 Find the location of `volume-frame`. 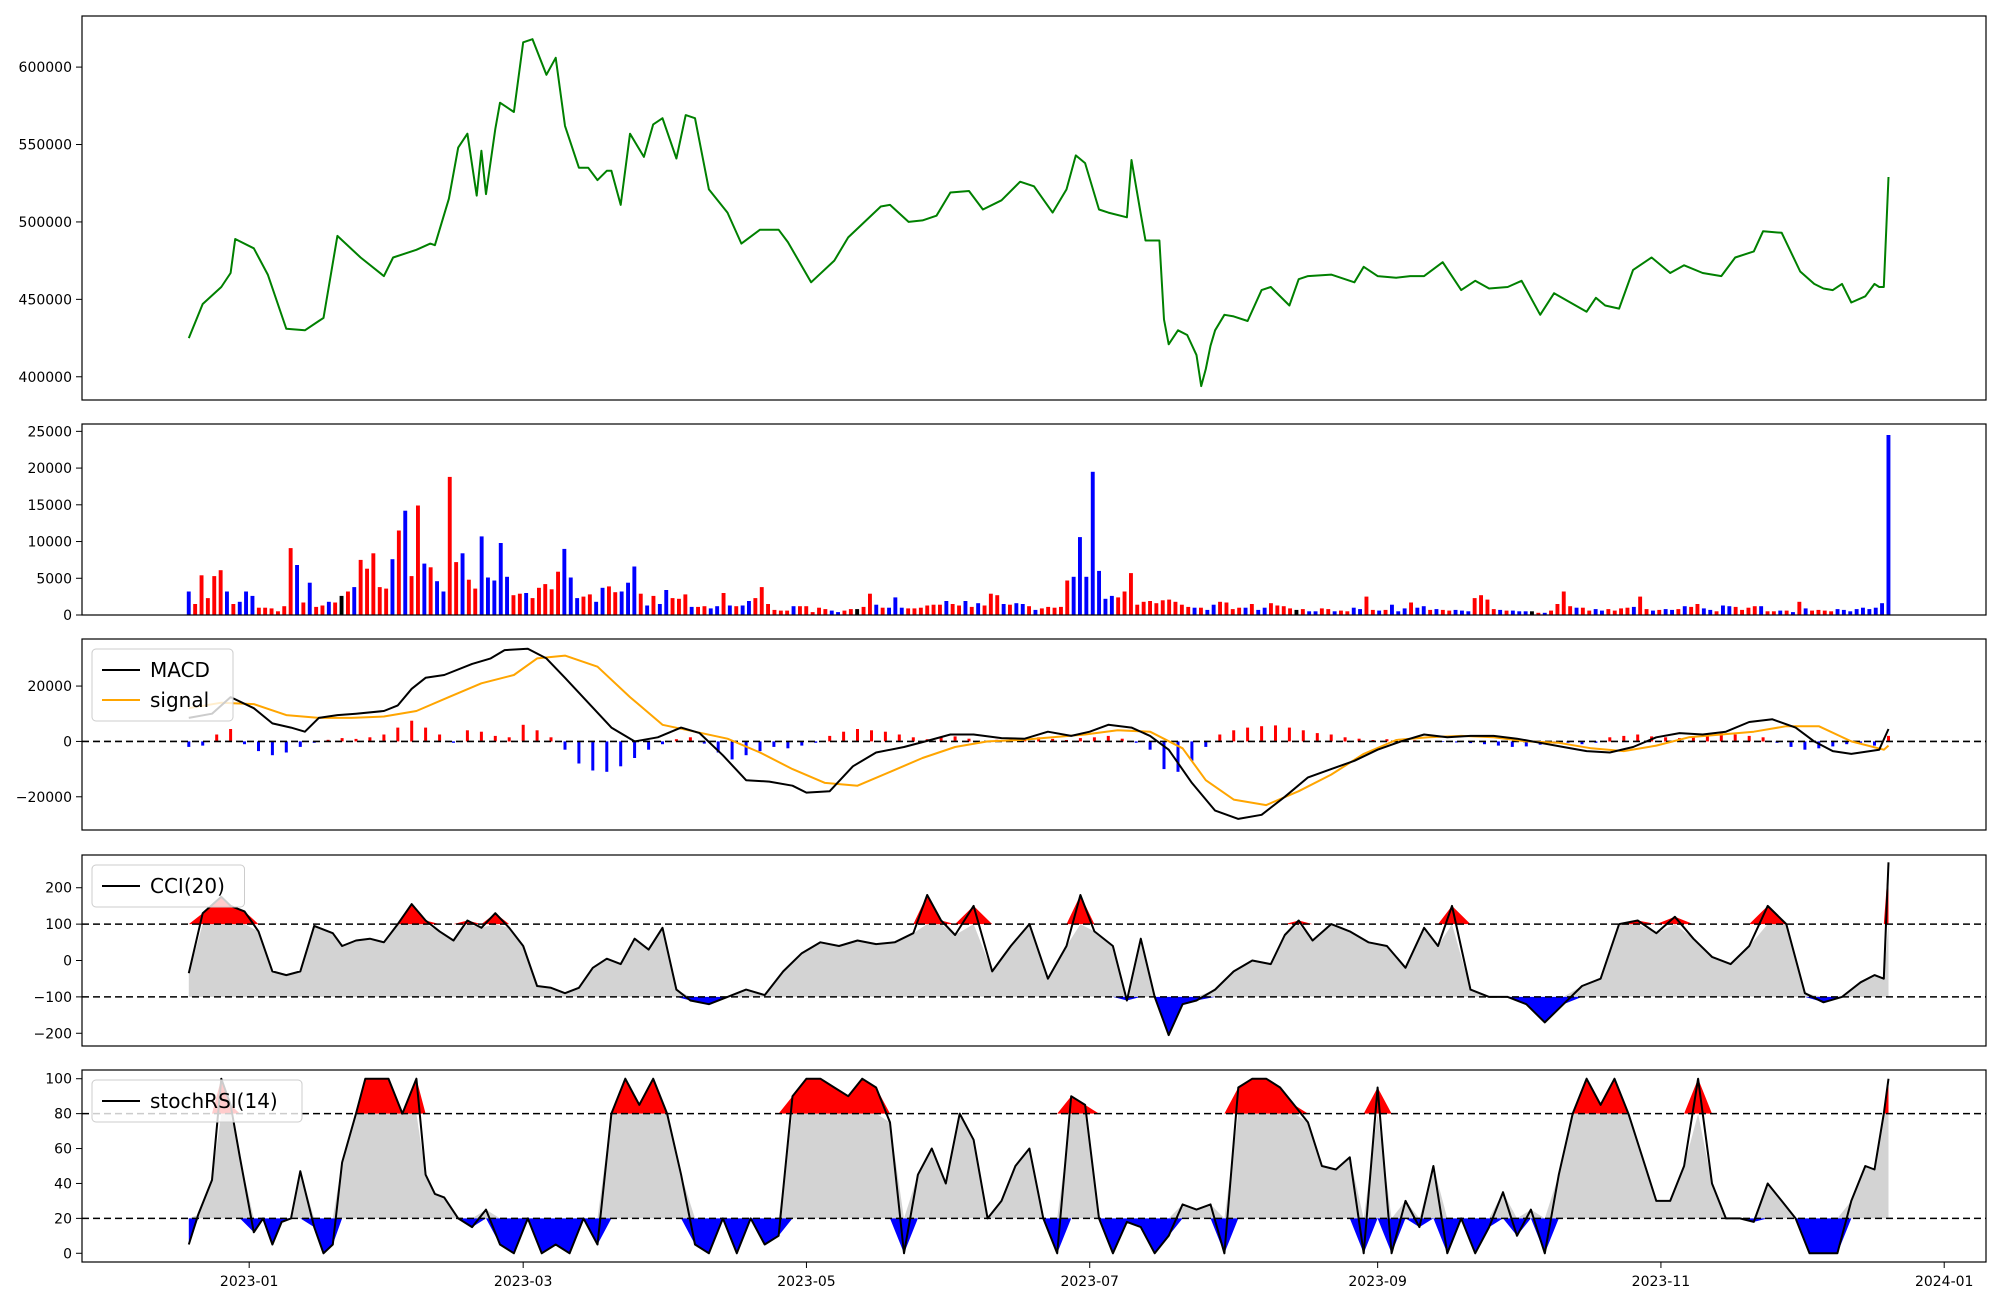

volume-frame is located at coordinates (1034, 519).